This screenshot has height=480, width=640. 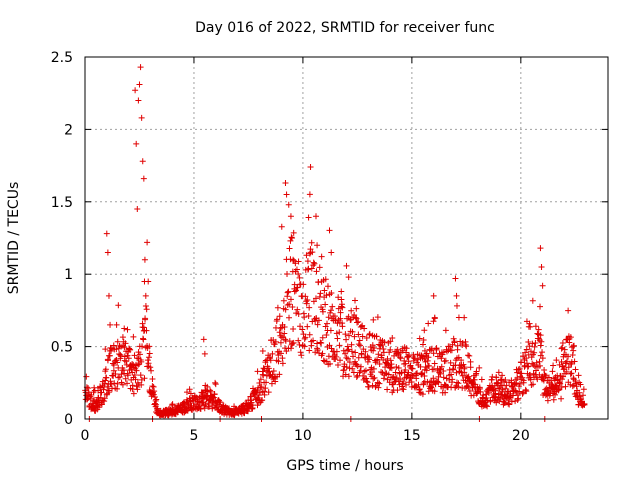 What do you see at coordinates (305, 436) in the screenshot?
I see `x-tick-labels: 0 5 10 15 20` at bounding box center [305, 436].